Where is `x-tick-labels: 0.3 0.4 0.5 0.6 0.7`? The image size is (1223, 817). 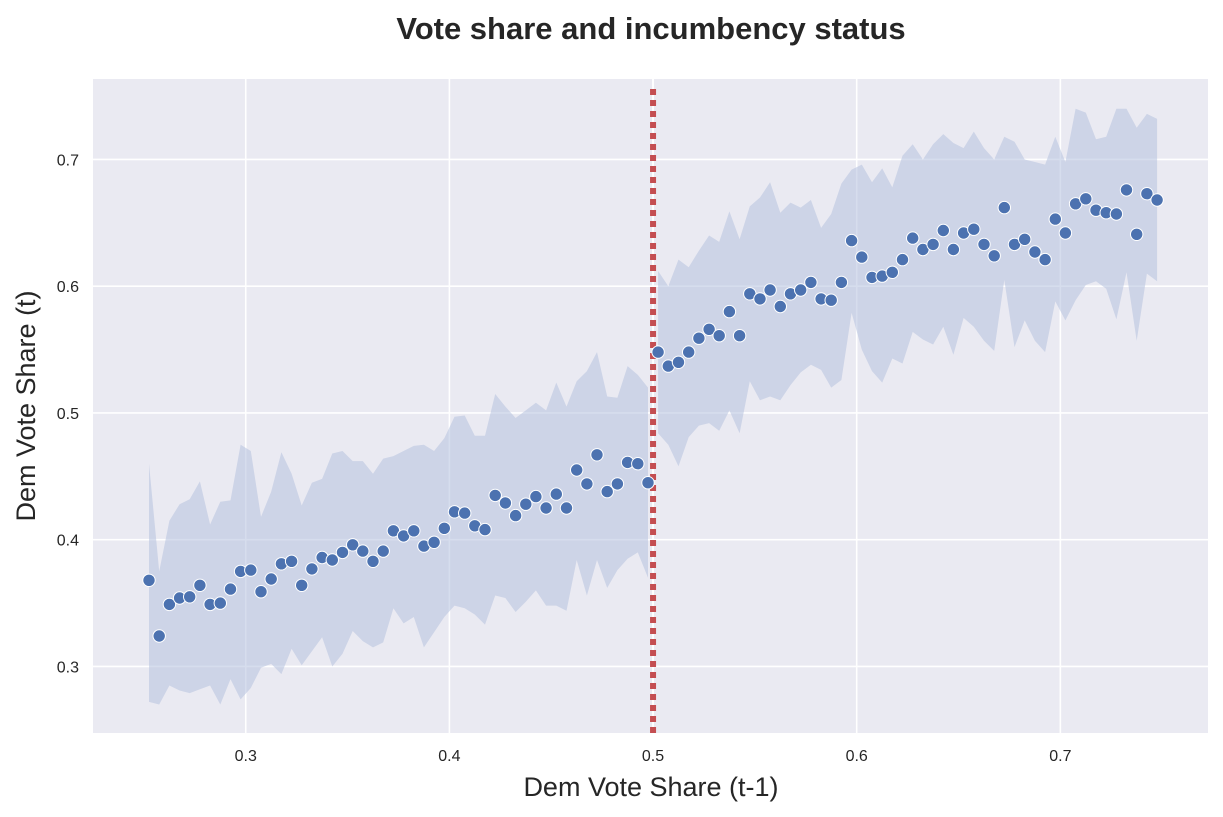
x-tick-labels: 0.3 0.4 0.5 0.6 0.7 is located at coordinates (653, 756).